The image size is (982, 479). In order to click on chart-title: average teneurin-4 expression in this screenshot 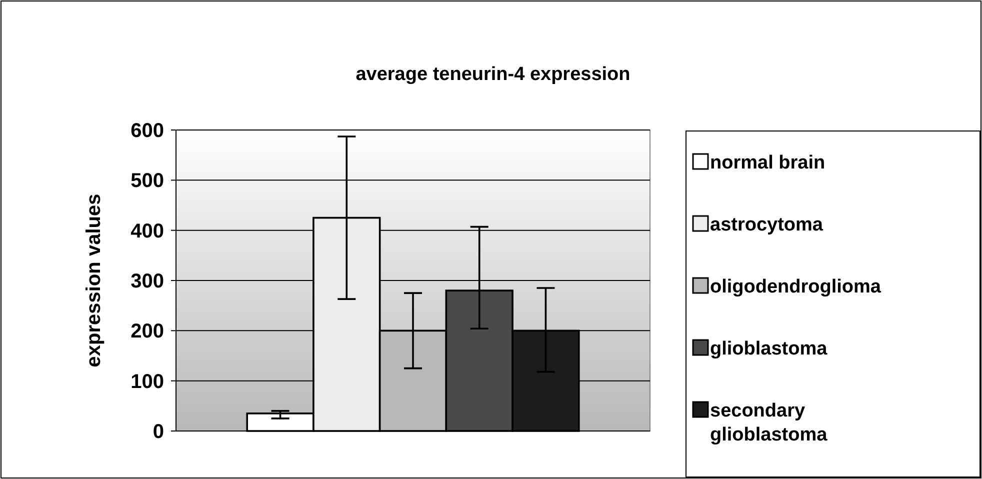, I will do `click(493, 74)`.